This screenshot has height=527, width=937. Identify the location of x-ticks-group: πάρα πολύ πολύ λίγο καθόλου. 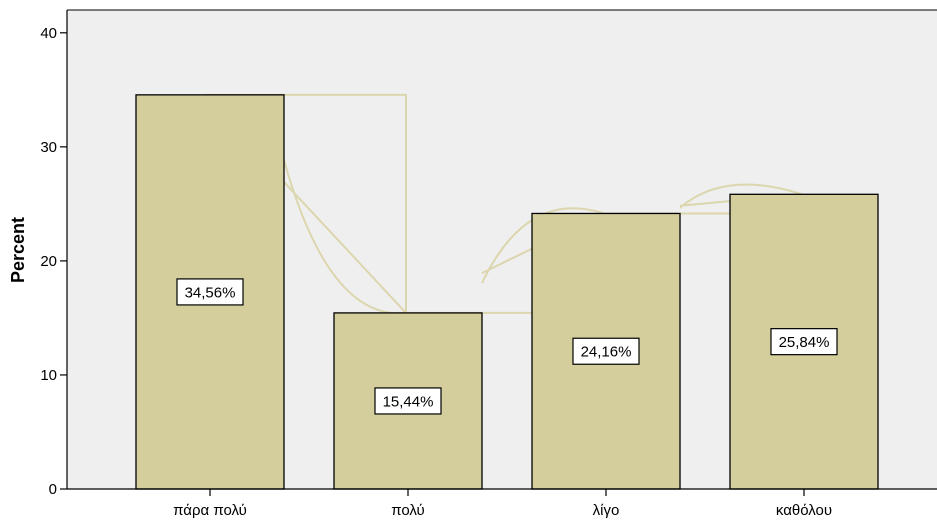
(502, 504).